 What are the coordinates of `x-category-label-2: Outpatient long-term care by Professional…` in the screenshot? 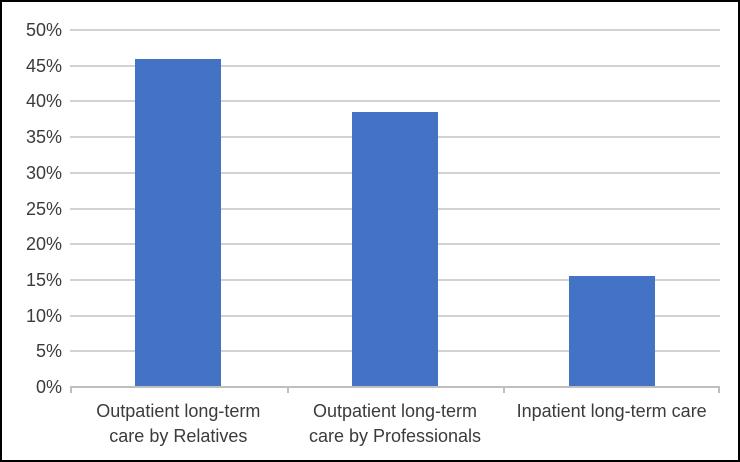 It's located at (395, 424).